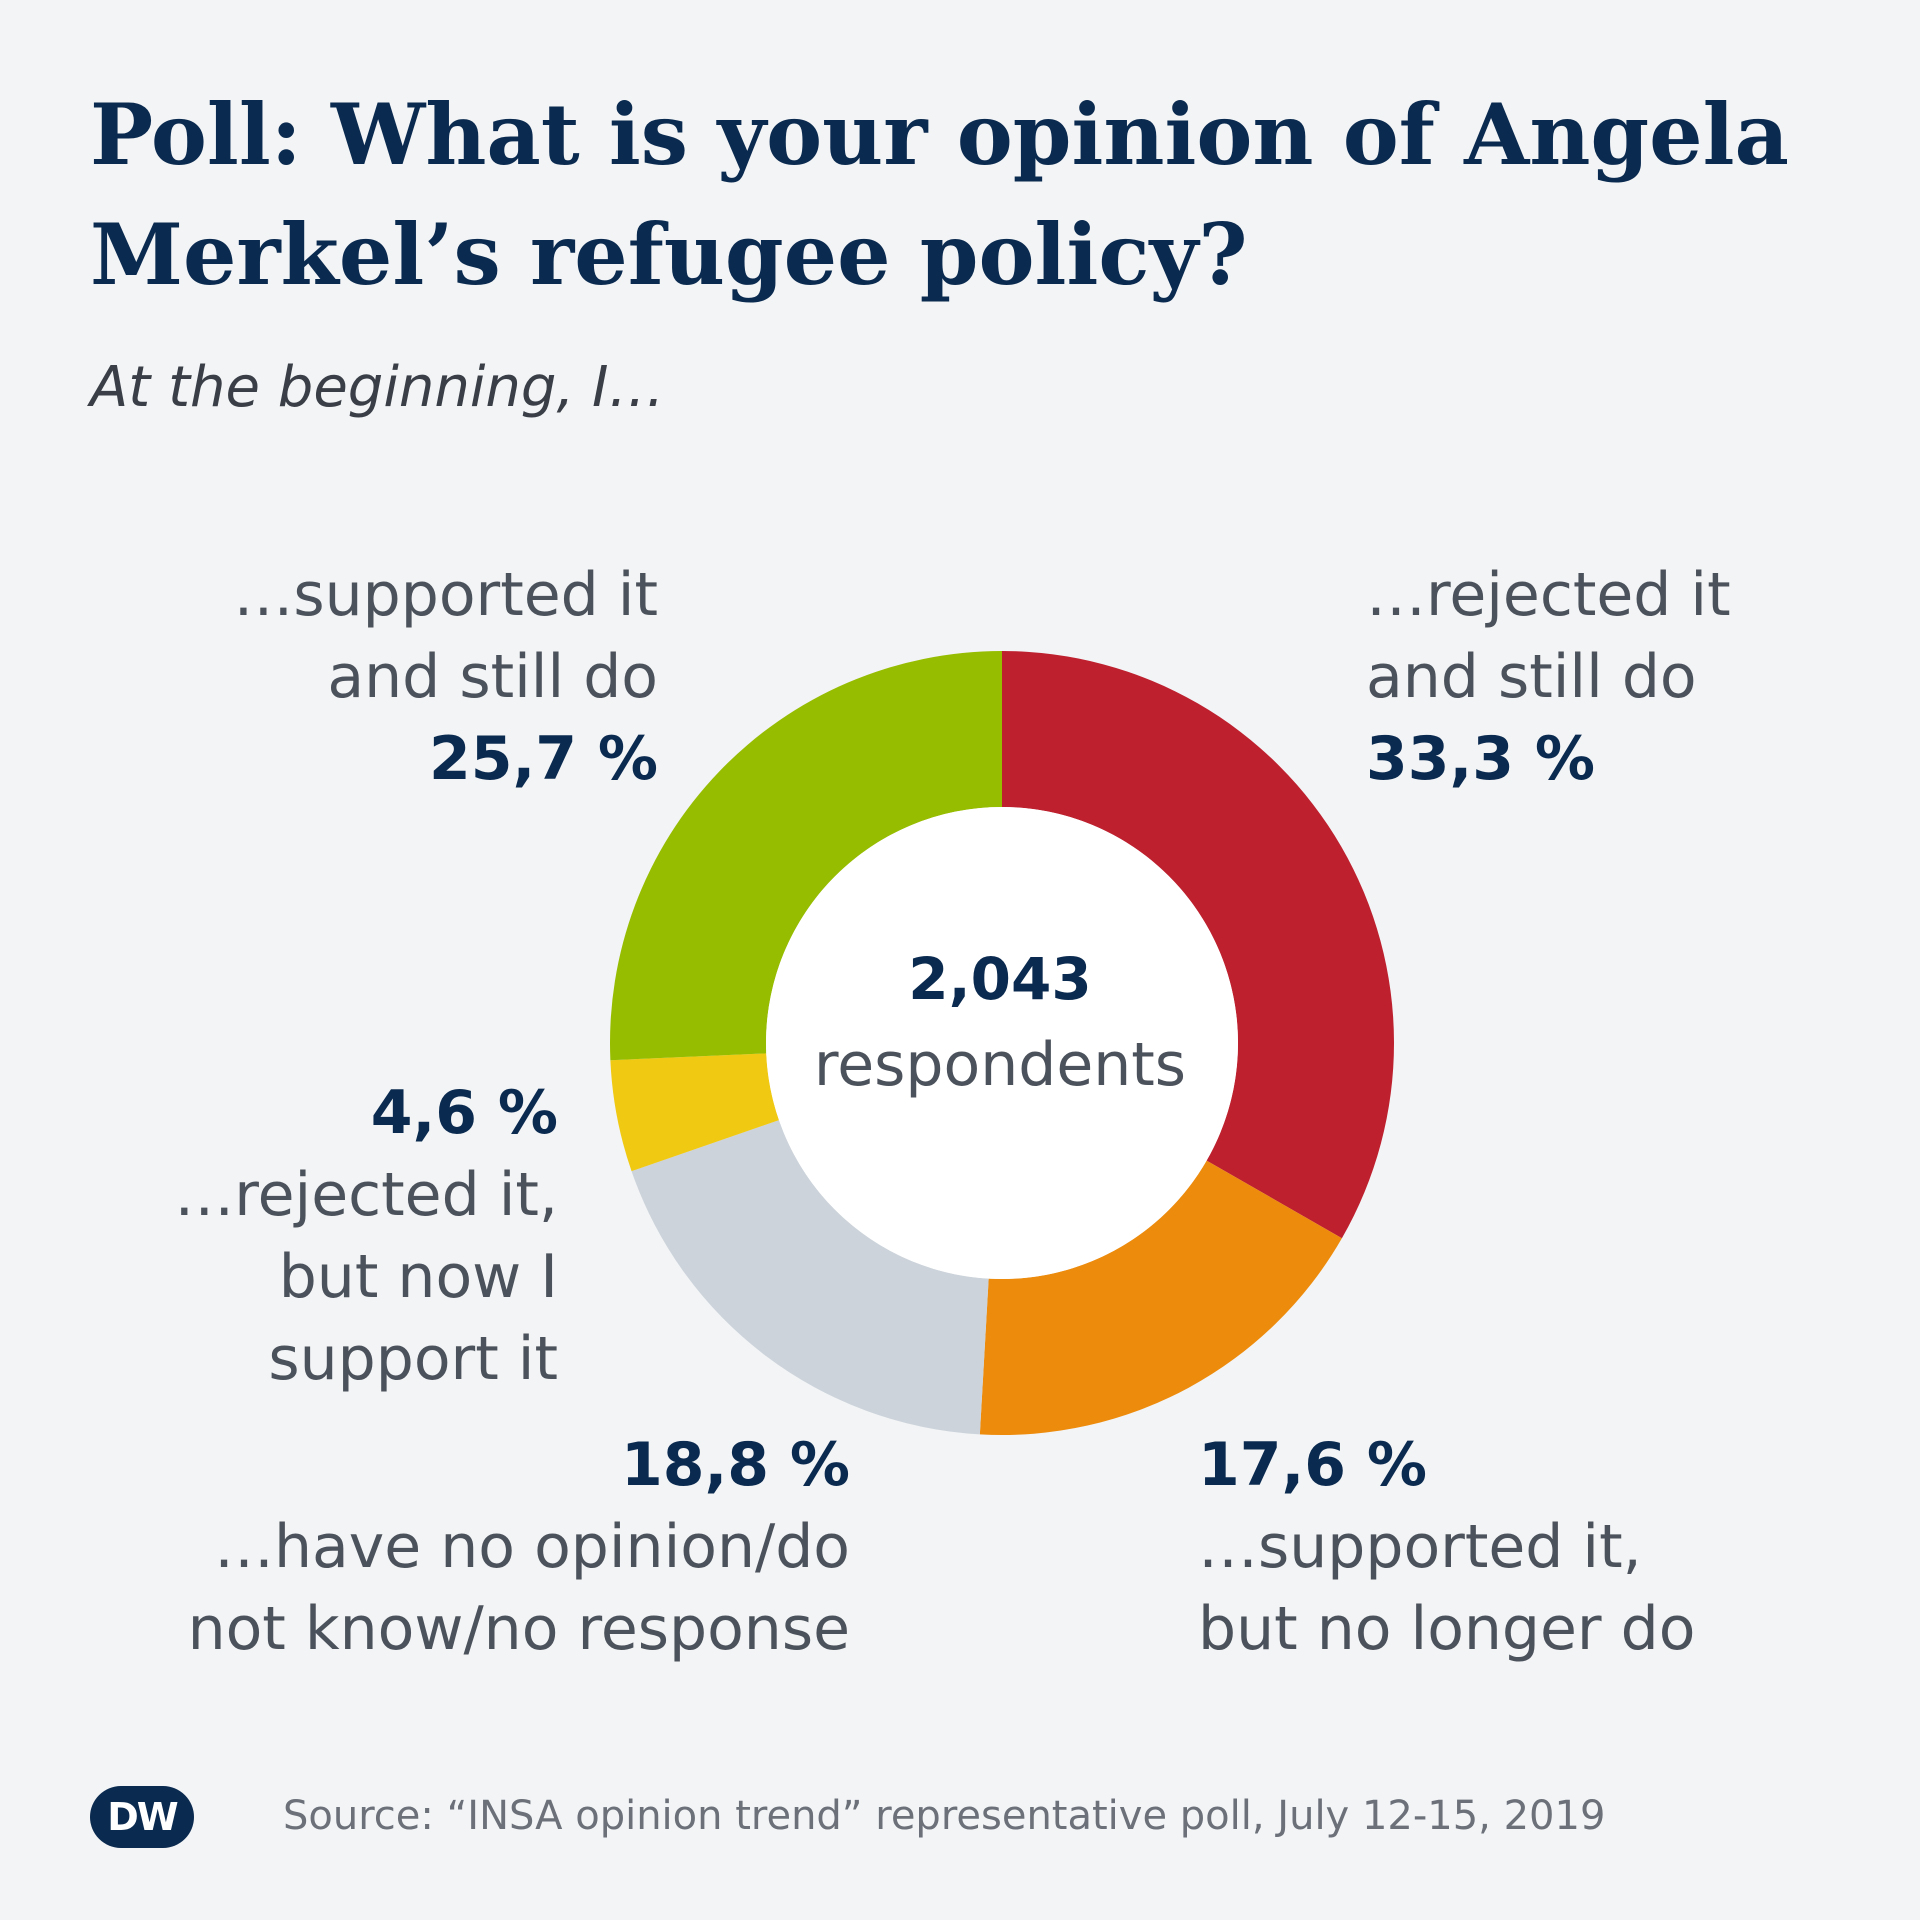  What do you see at coordinates (464, 1113) in the screenshot?
I see `slice-percent: 4,6 %` at bounding box center [464, 1113].